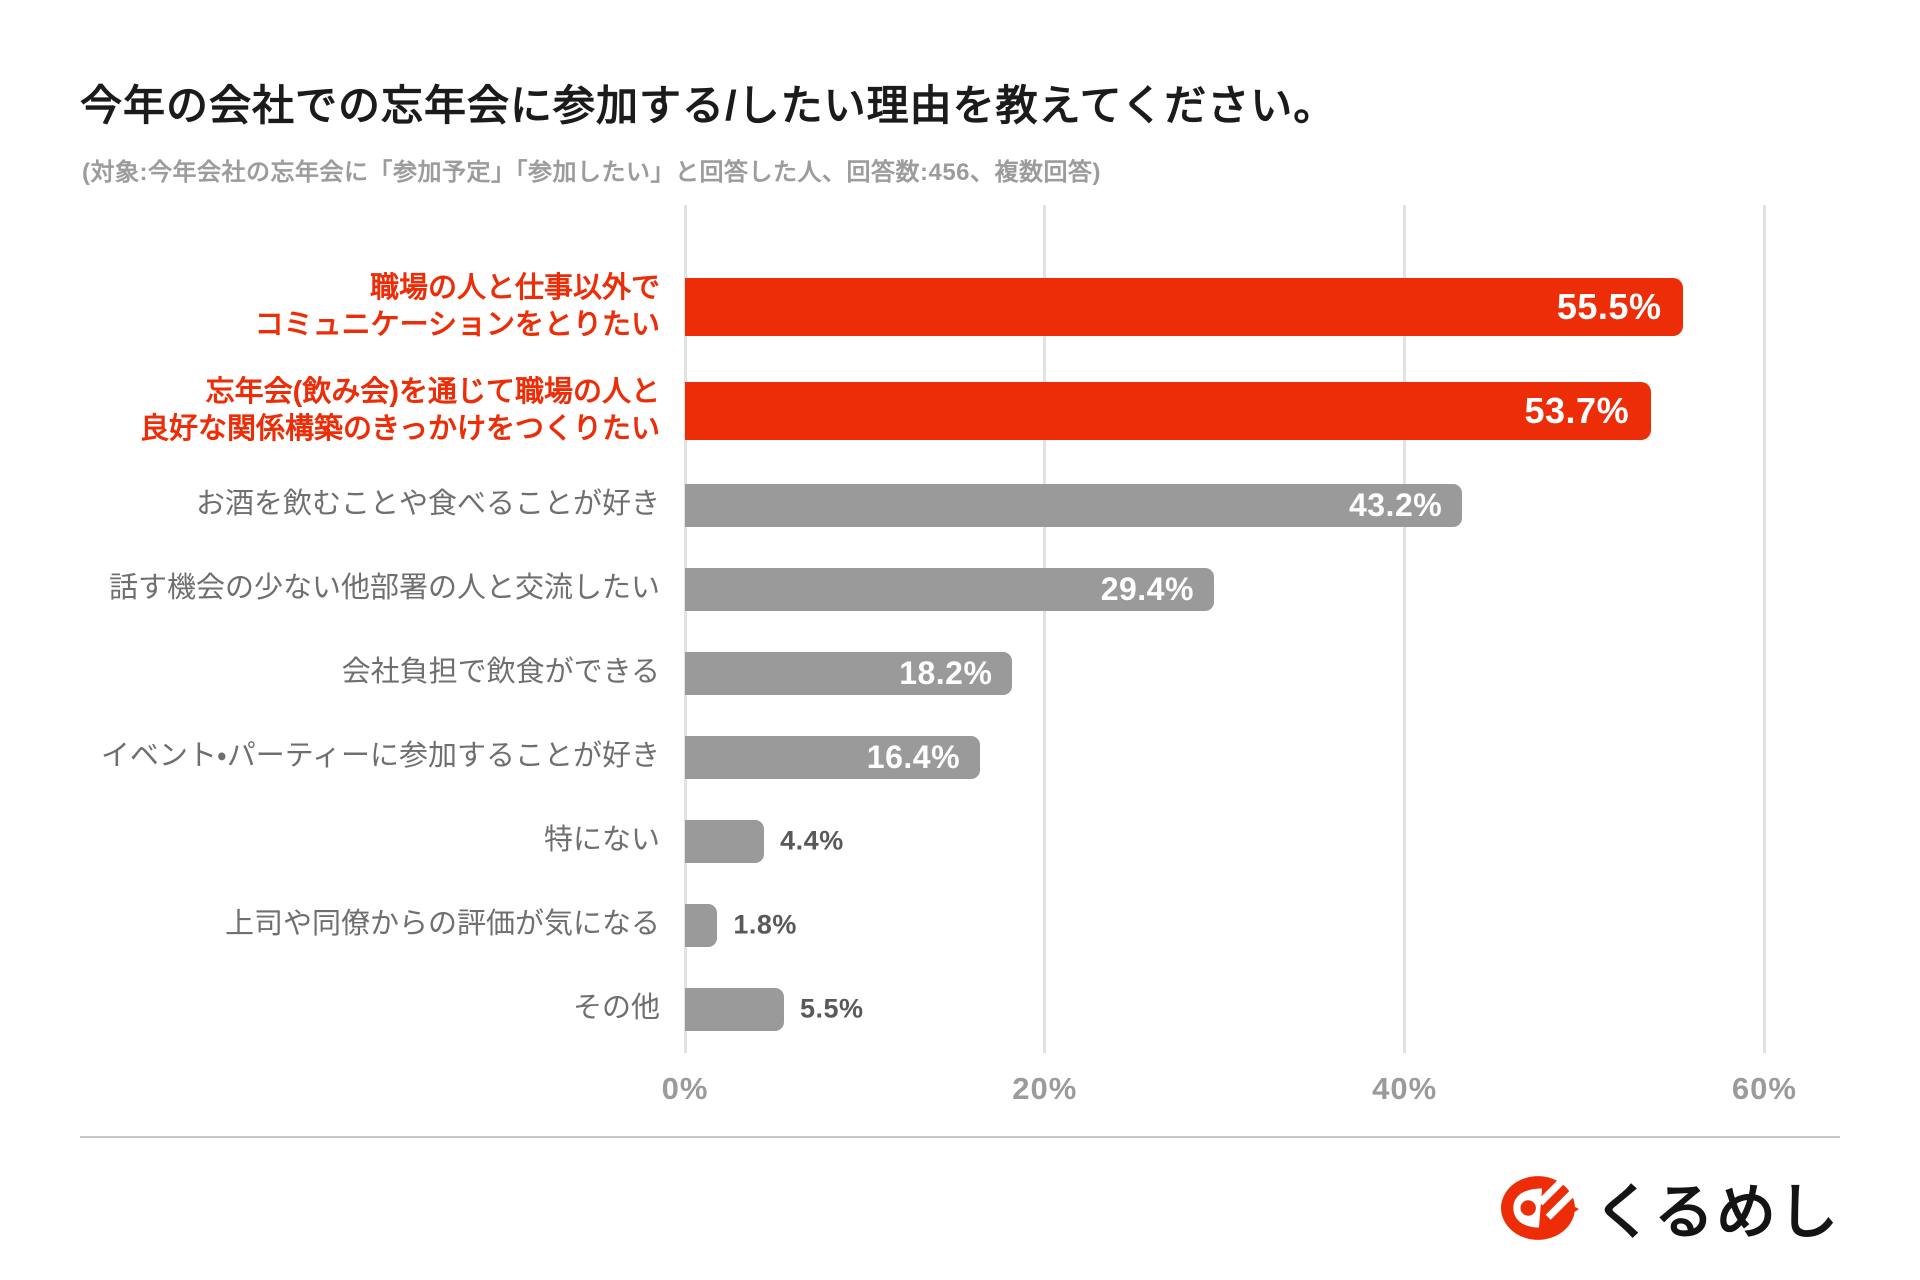 This screenshot has width=1920, height=1280. What do you see at coordinates (960, 1137) in the screenshot?
I see `footer-divider` at bounding box center [960, 1137].